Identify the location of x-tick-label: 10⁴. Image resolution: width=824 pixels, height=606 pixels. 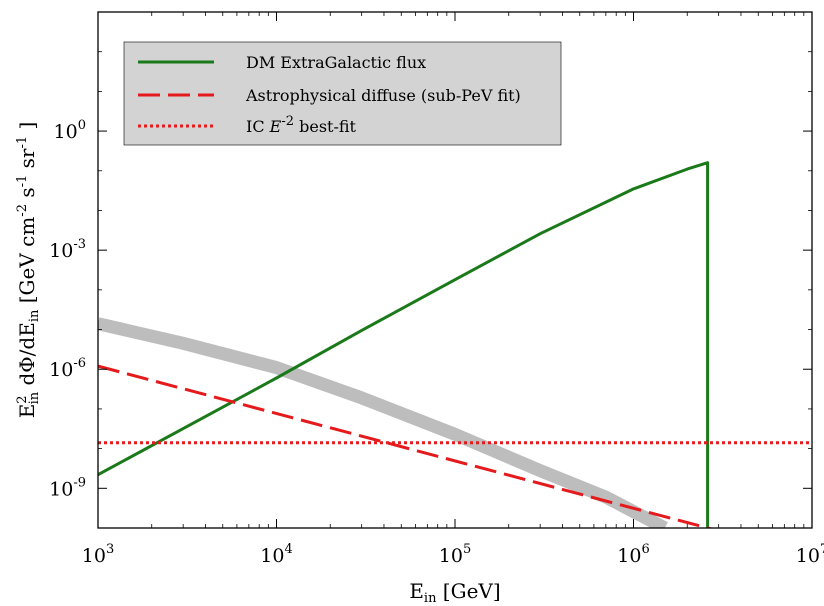
(276, 554).